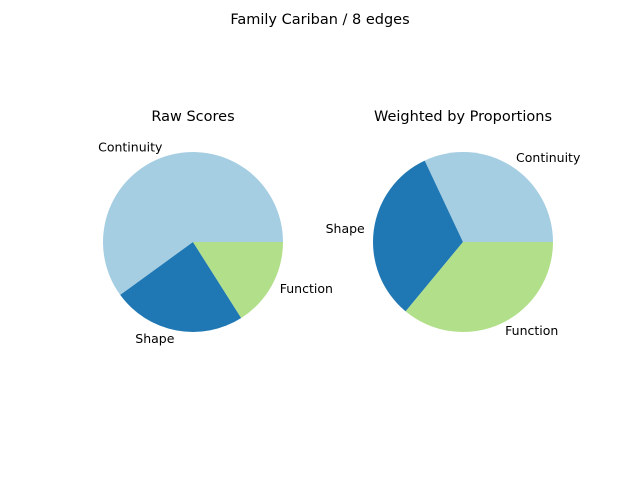  I want to click on pie-title-raw-scores: Raw Scores, so click(192, 117).